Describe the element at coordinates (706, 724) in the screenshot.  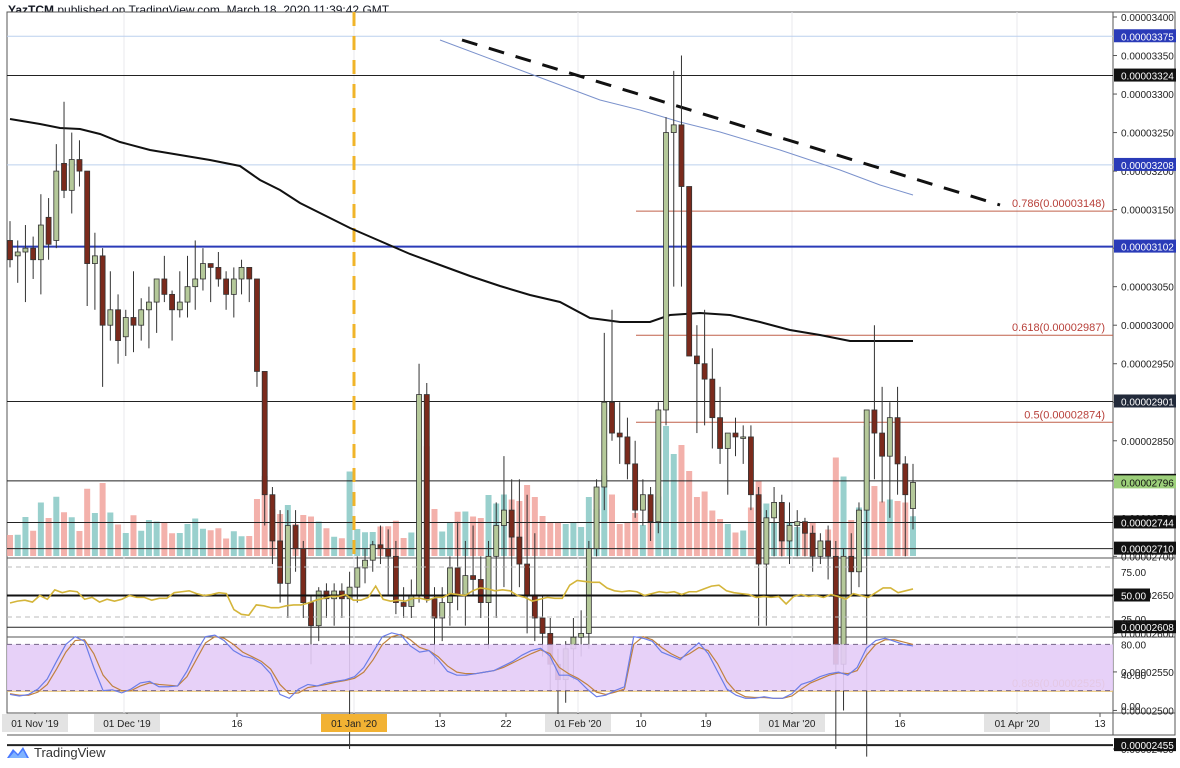
I see `svg-text: 19` at that location.